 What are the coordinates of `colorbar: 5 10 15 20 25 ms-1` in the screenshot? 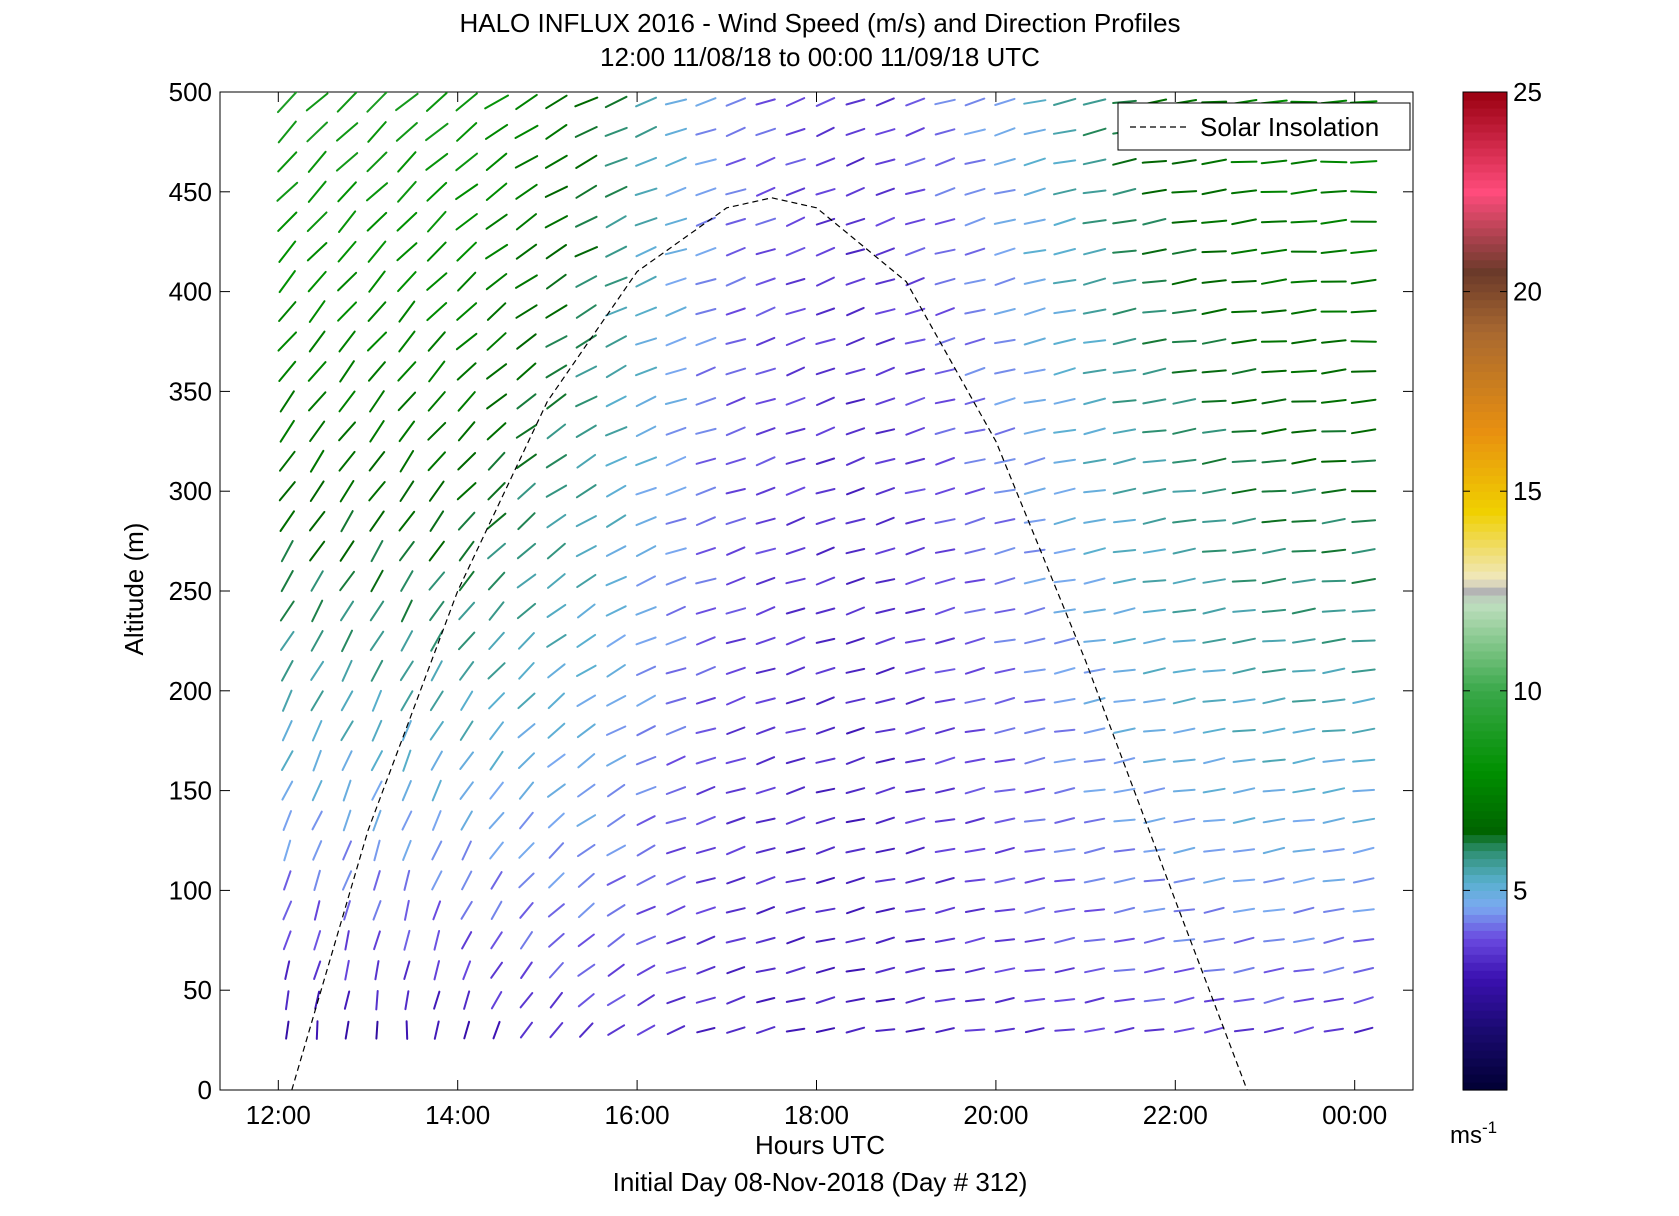 It's located at (1496, 613).